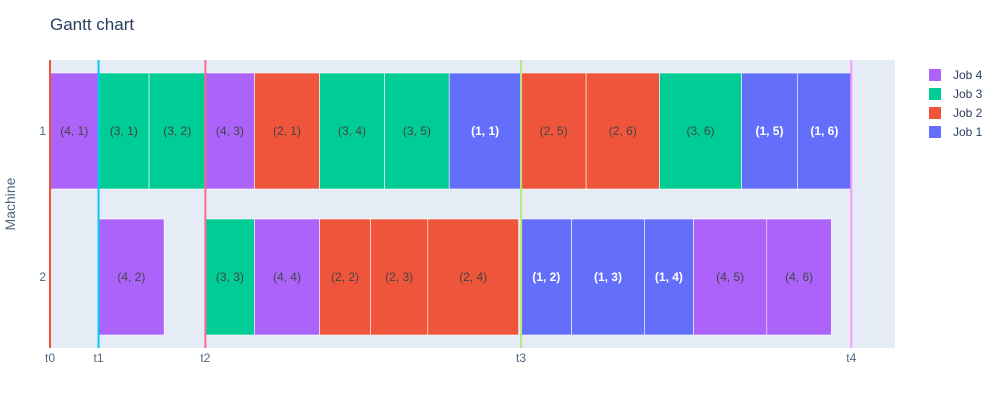 The width and height of the screenshot is (1000, 400). Describe the element at coordinates (42, 131) in the screenshot. I see `y-tick-label: 1` at that location.